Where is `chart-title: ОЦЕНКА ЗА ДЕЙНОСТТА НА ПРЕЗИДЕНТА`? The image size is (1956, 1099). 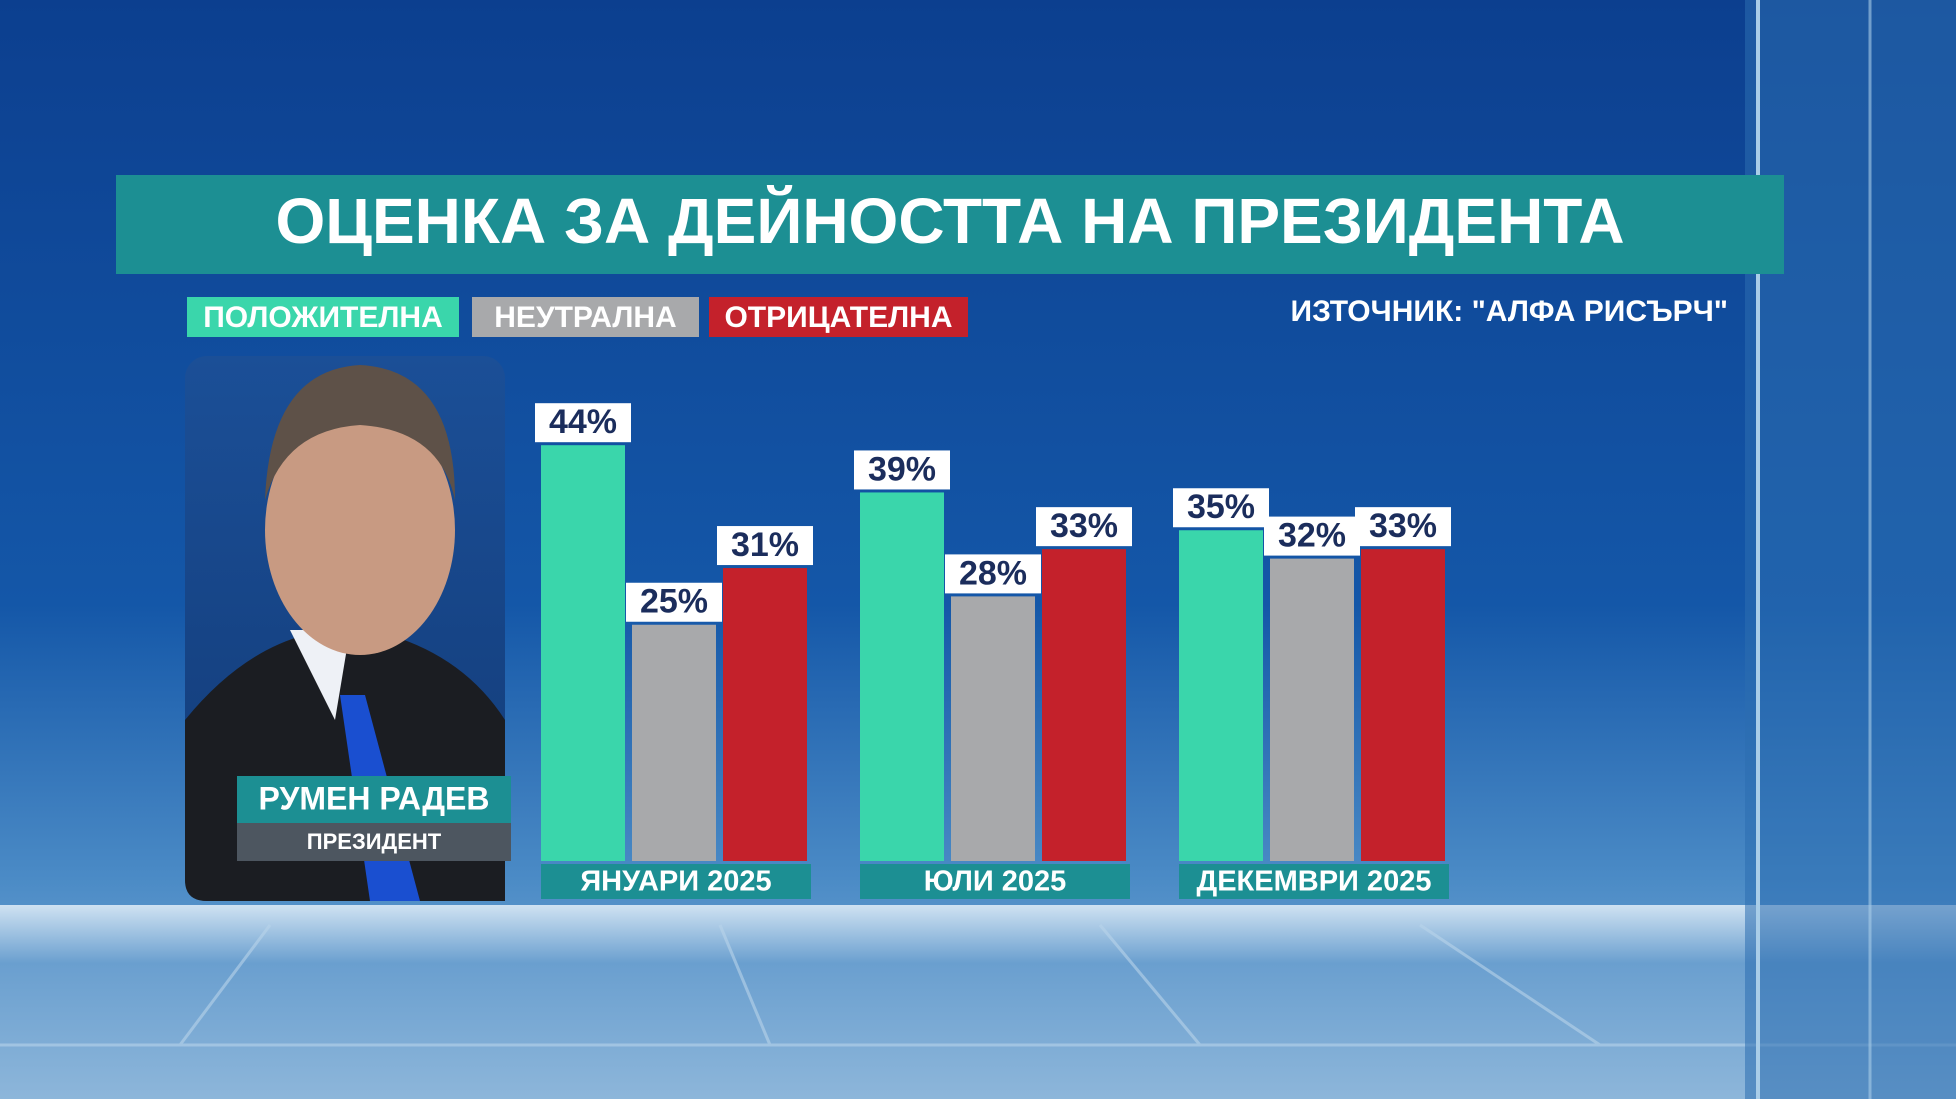
chart-title: ОЦЕНКА ЗА ДЕЙНОСТТА НА ПРЕЗИДЕНТА is located at coordinates (949, 220).